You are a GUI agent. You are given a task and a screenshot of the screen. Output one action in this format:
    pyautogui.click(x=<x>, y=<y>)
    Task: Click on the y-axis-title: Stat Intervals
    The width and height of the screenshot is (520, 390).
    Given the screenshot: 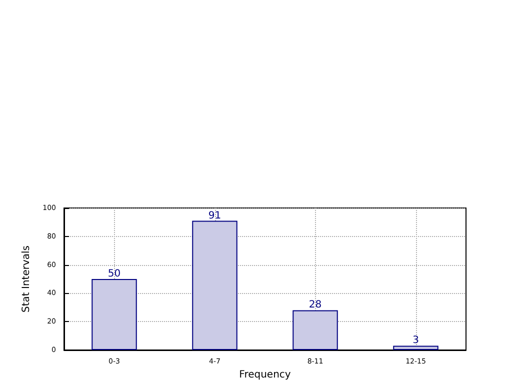 What is the action you would take?
    pyautogui.click(x=26, y=279)
    